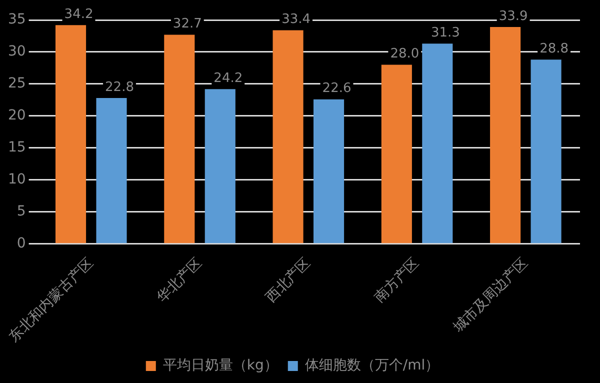 Image resolution: width=600 pixels, height=383 pixels. Describe the element at coordinates (51, 300) in the screenshot. I see `x-tick-label: 东北和内蒙古产区` at that location.